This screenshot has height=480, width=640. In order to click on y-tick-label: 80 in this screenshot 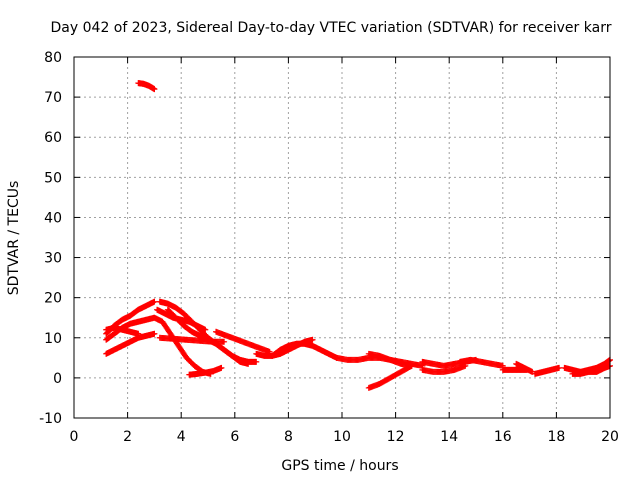, I will do `click(53, 58)`.